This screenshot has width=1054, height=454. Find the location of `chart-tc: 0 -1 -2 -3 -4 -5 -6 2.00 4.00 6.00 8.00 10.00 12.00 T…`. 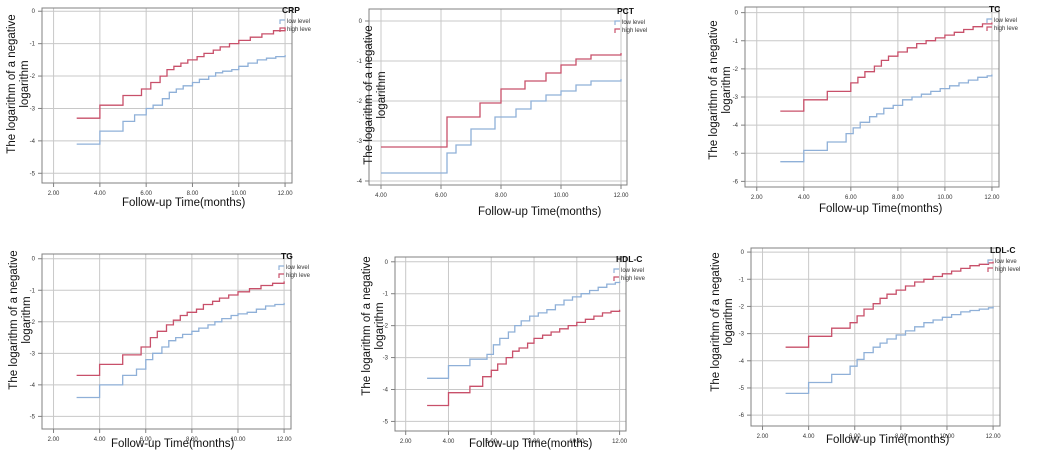

chart-tc: 0 -1 -2 -3 -4 -5 -6 2.00 4.00 6.00 8.00 10.00 12.00 T… is located at coordinates (876, 102).